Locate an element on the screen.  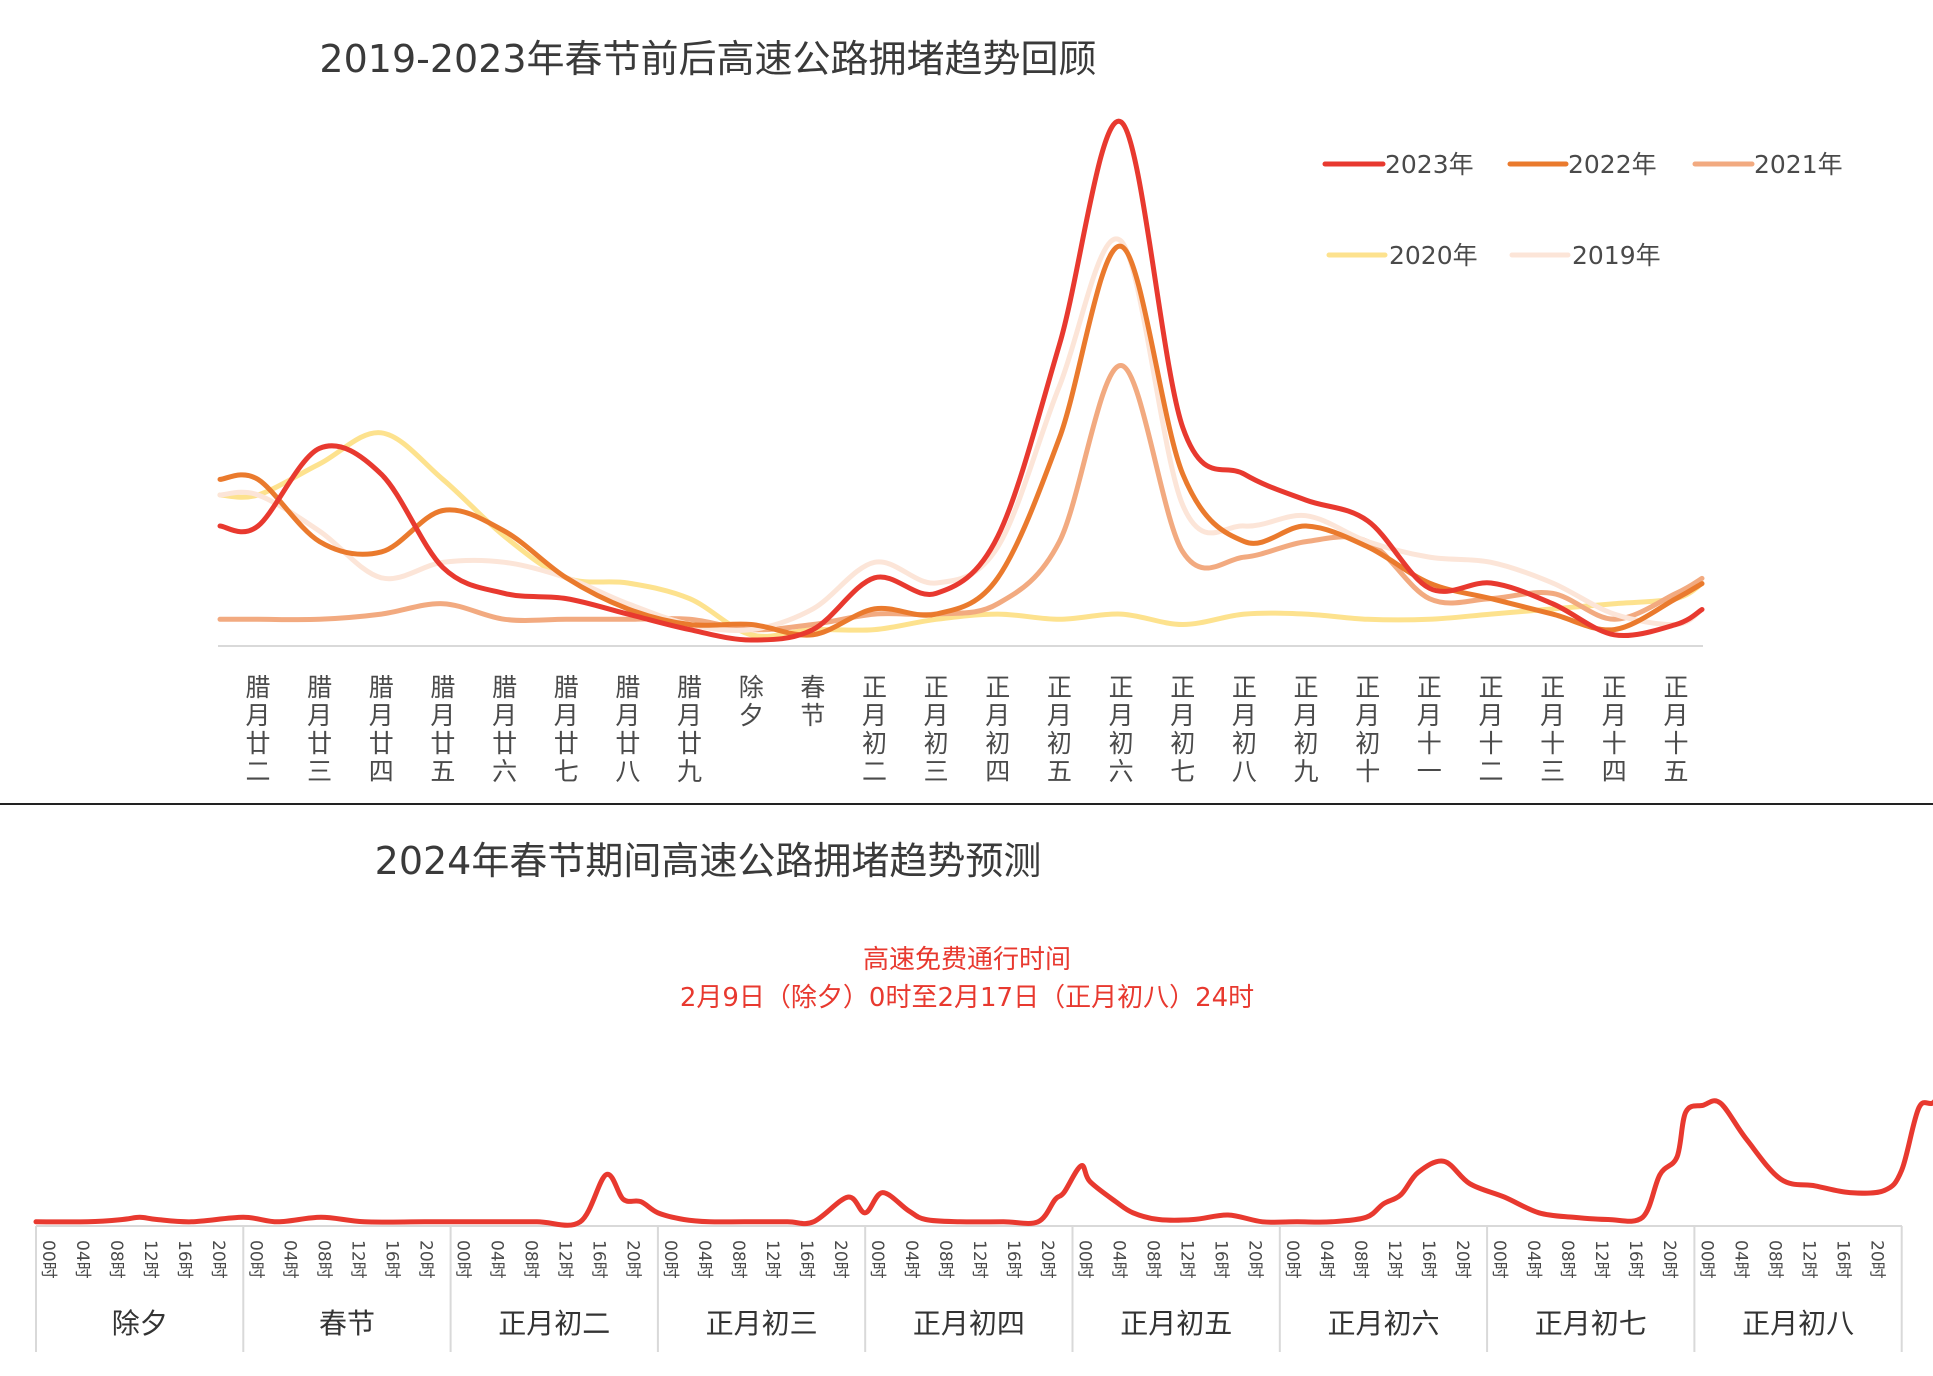
day-label: 正月初三 is located at coordinates (762, 1323).